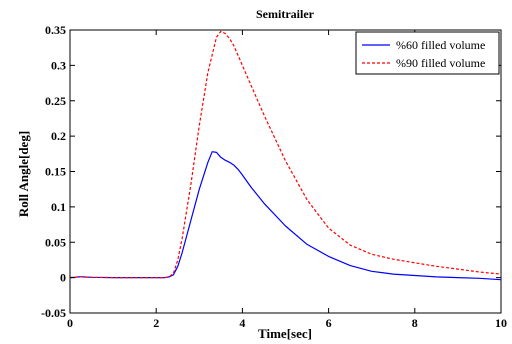  I want to click on x-tick-label: 4, so click(242, 323).